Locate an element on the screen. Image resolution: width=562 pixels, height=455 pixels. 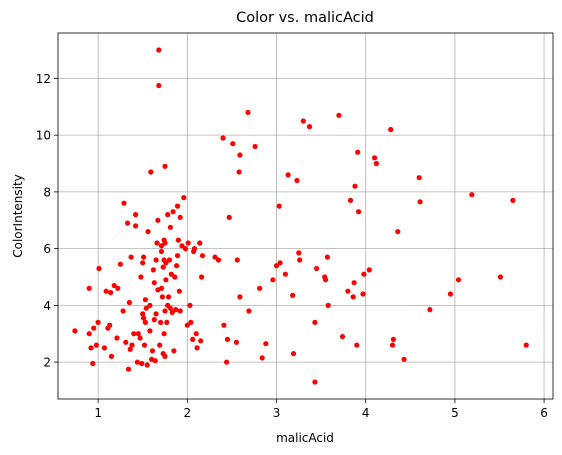
y-tick-label: 12 is located at coordinates (43, 79).